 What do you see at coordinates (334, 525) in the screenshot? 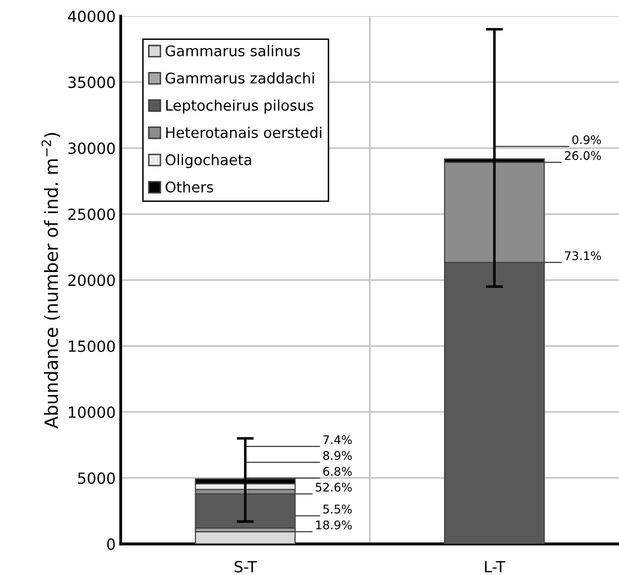
I see `annotation: 18.9%` at bounding box center [334, 525].